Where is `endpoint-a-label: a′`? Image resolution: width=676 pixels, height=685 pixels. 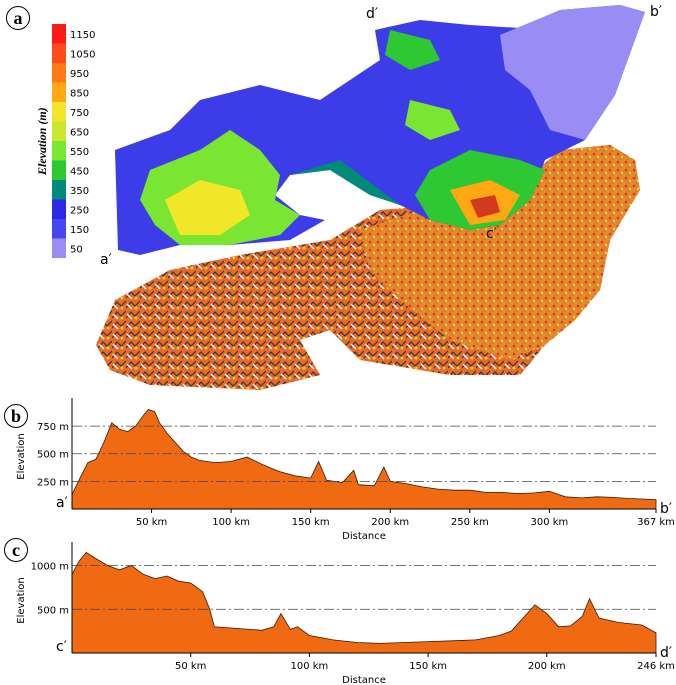 endpoint-a-label: a′ is located at coordinates (106, 260).